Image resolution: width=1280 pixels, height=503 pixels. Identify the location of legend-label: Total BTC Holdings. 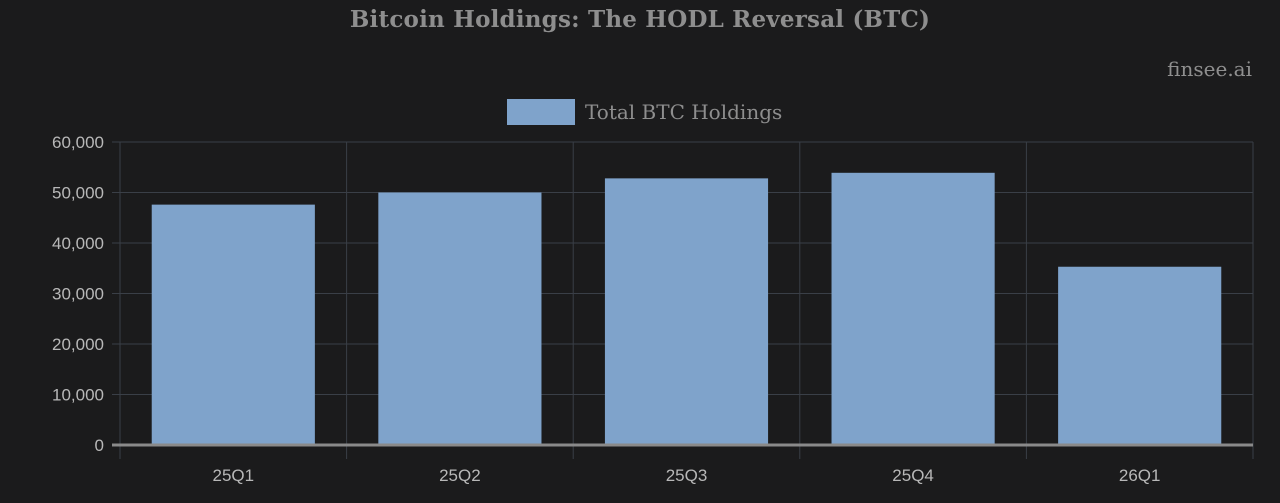
(684, 112).